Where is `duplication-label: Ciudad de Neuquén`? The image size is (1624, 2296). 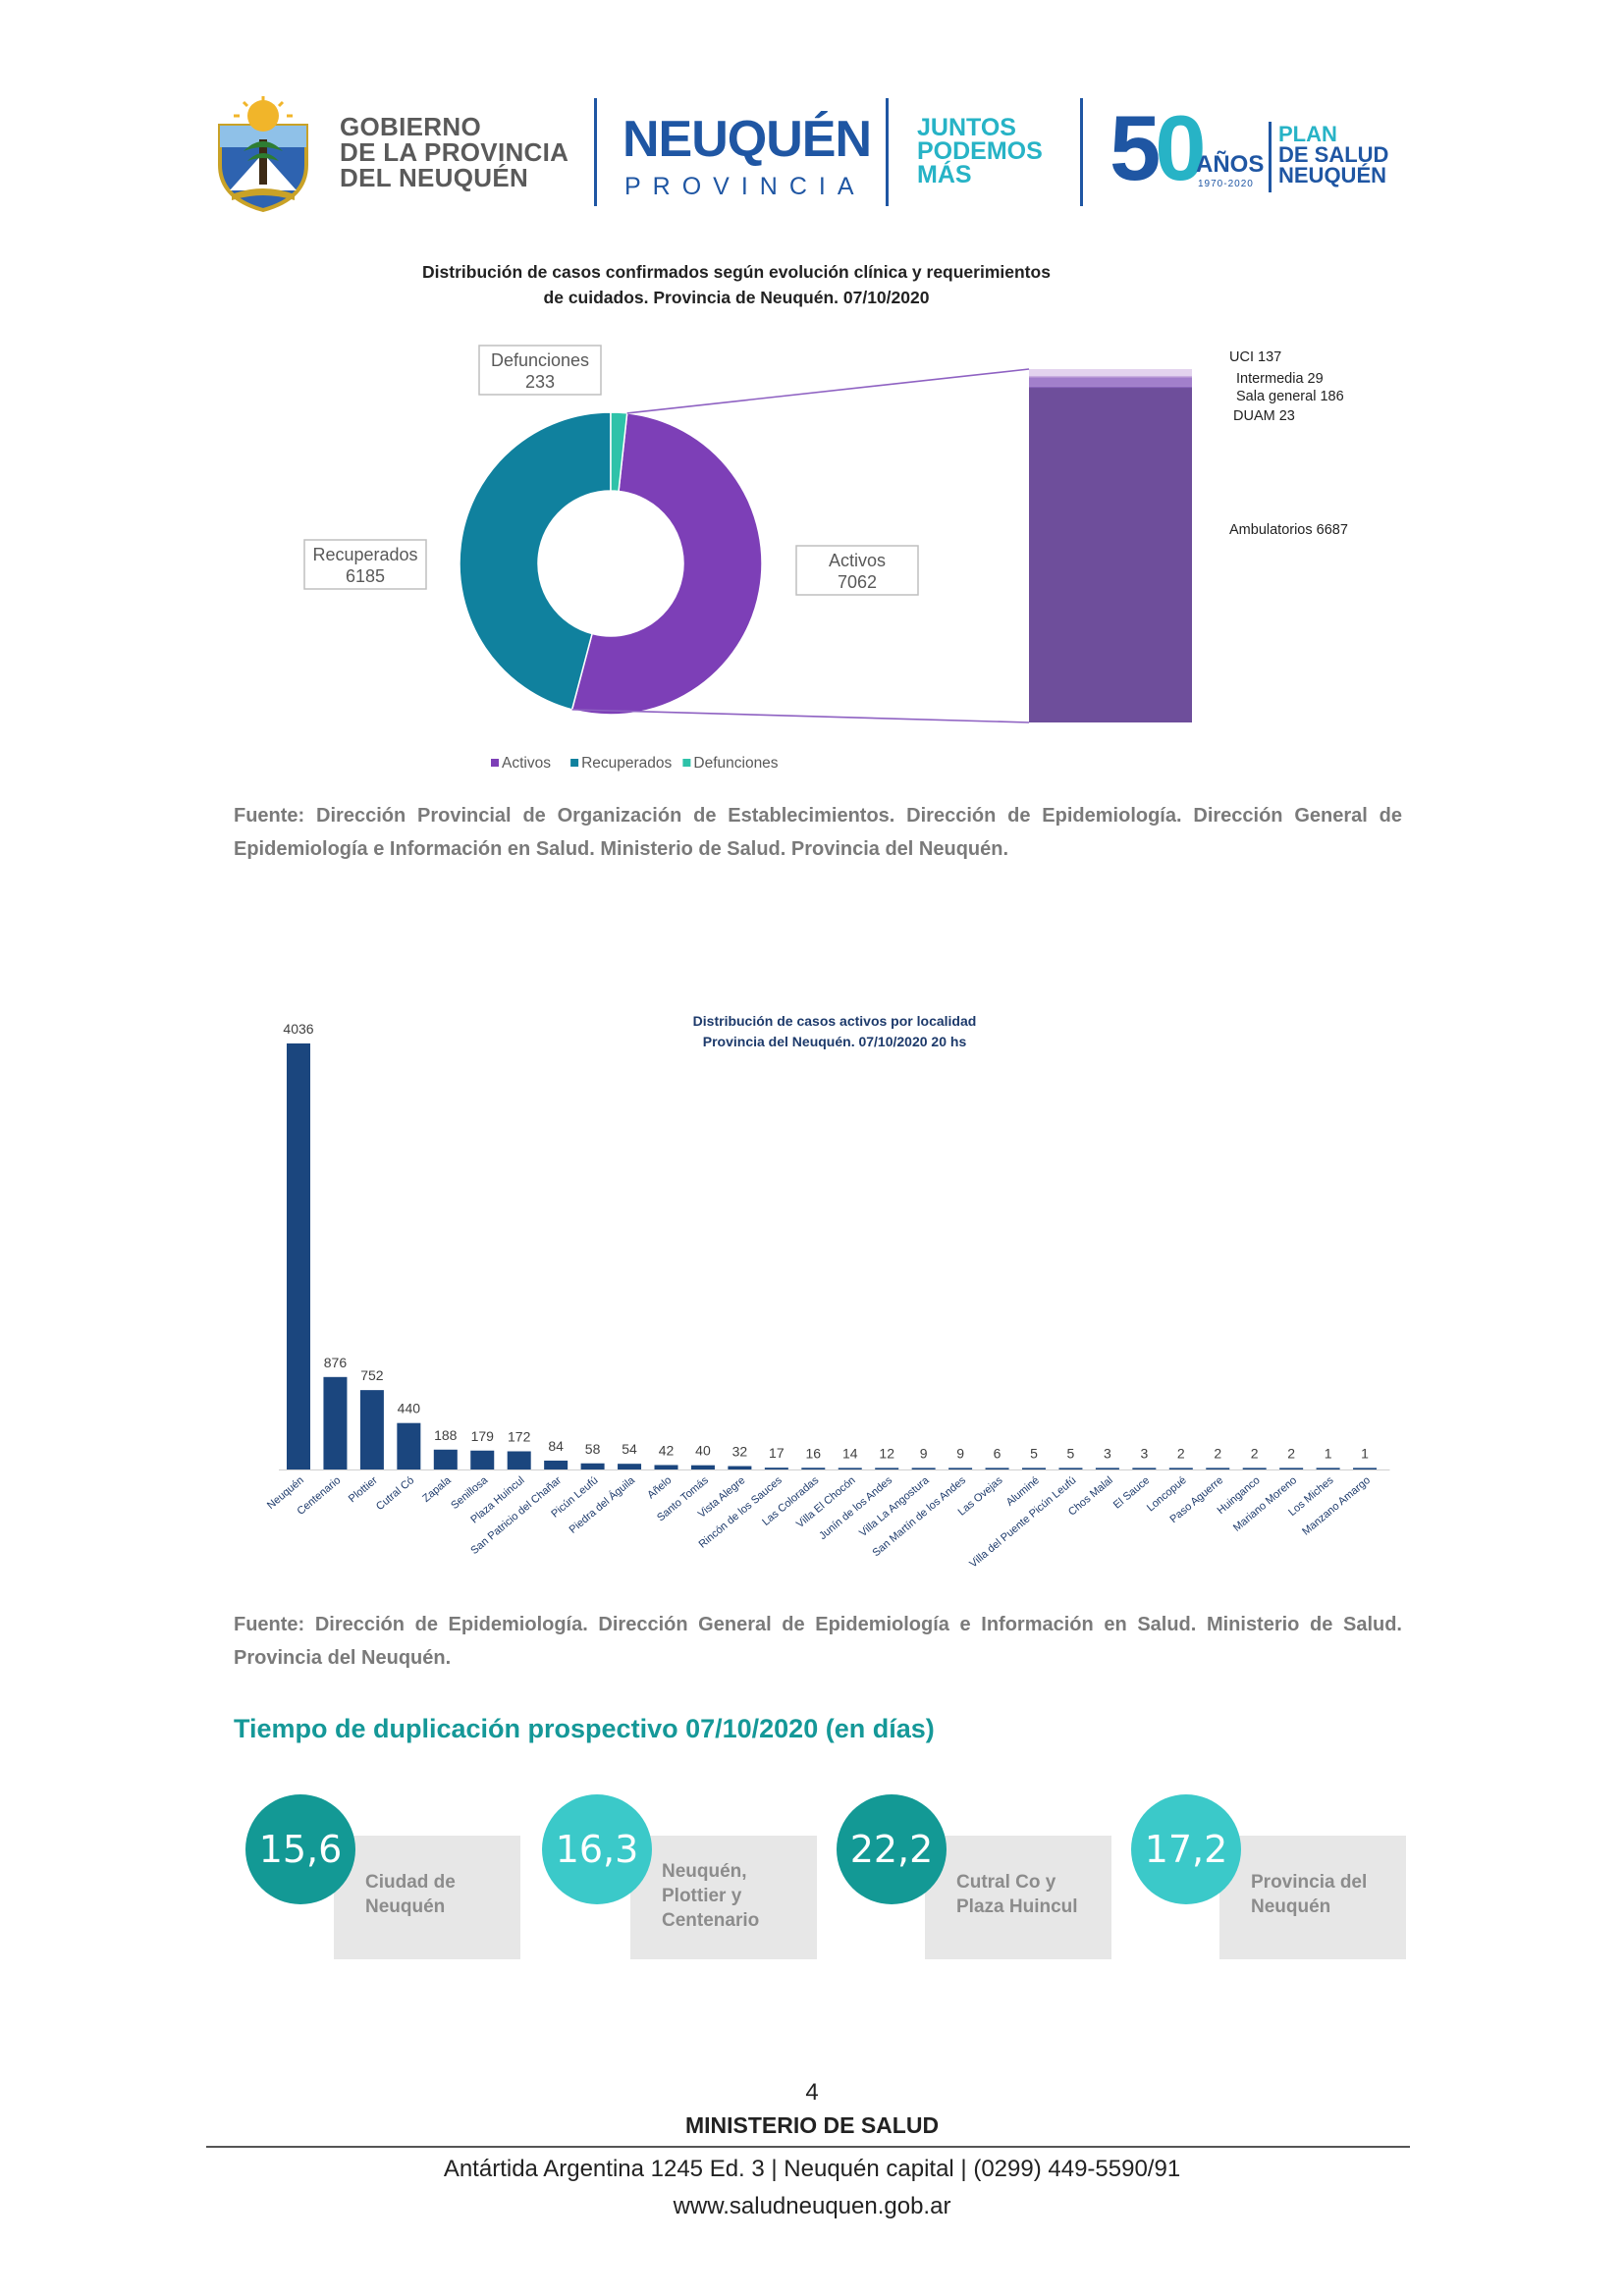
duplication-label: Ciudad de Neuquén is located at coordinates (410, 1894).